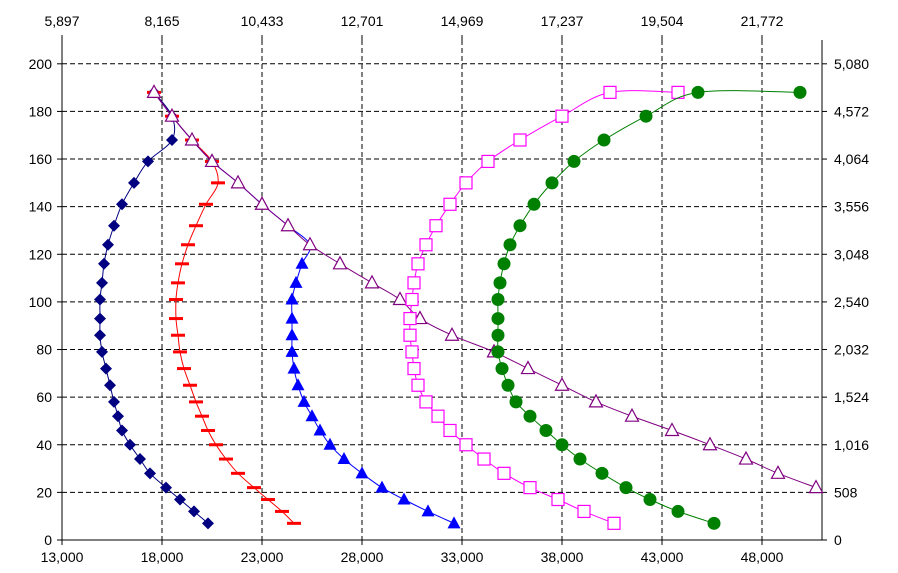 Image resolution: width=898 pixels, height=573 pixels. I want to click on y-right-tick-label: 0, so click(838, 540).